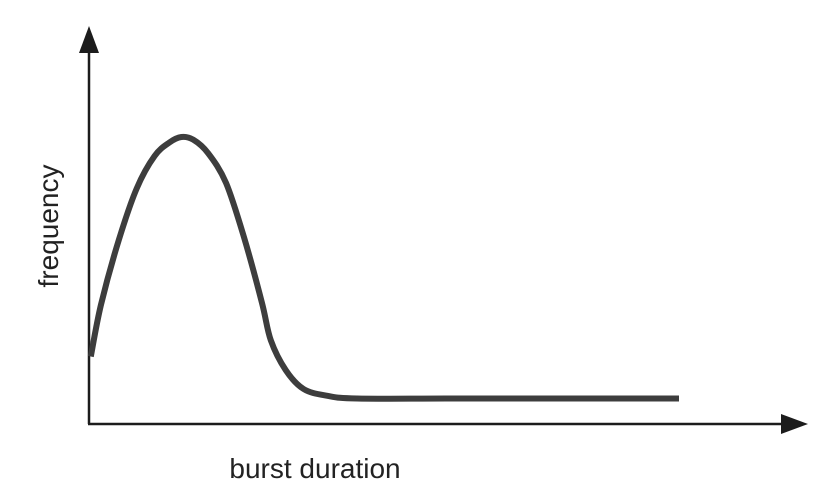 The width and height of the screenshot is (840, 504). What do you see at coordinates (314, 468) in the screenshot?
I see `x-axis-label: burst duration` at bounding box center [314, 468].